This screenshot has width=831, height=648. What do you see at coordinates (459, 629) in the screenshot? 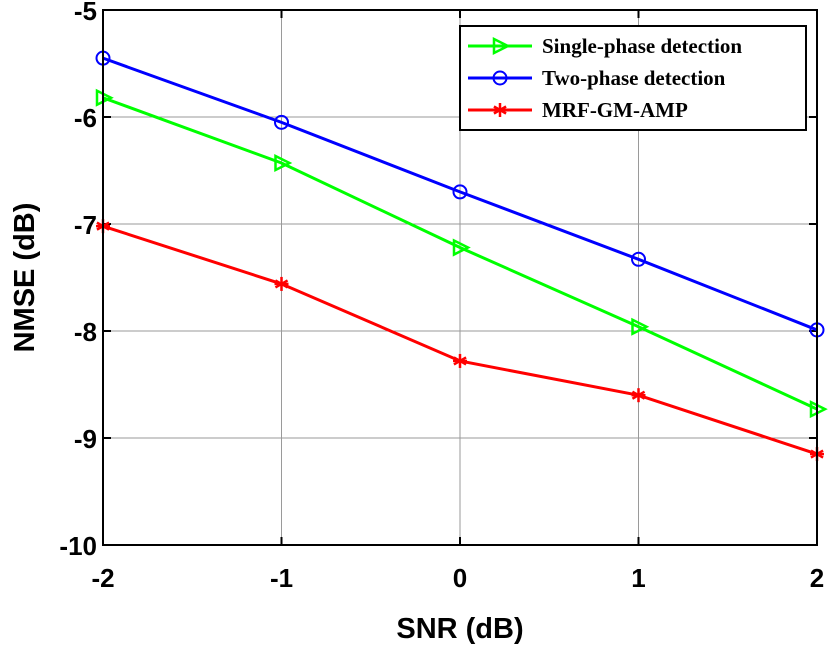
I see `x-axis-label: SNR (dB)` at bounding box center [459, 629].